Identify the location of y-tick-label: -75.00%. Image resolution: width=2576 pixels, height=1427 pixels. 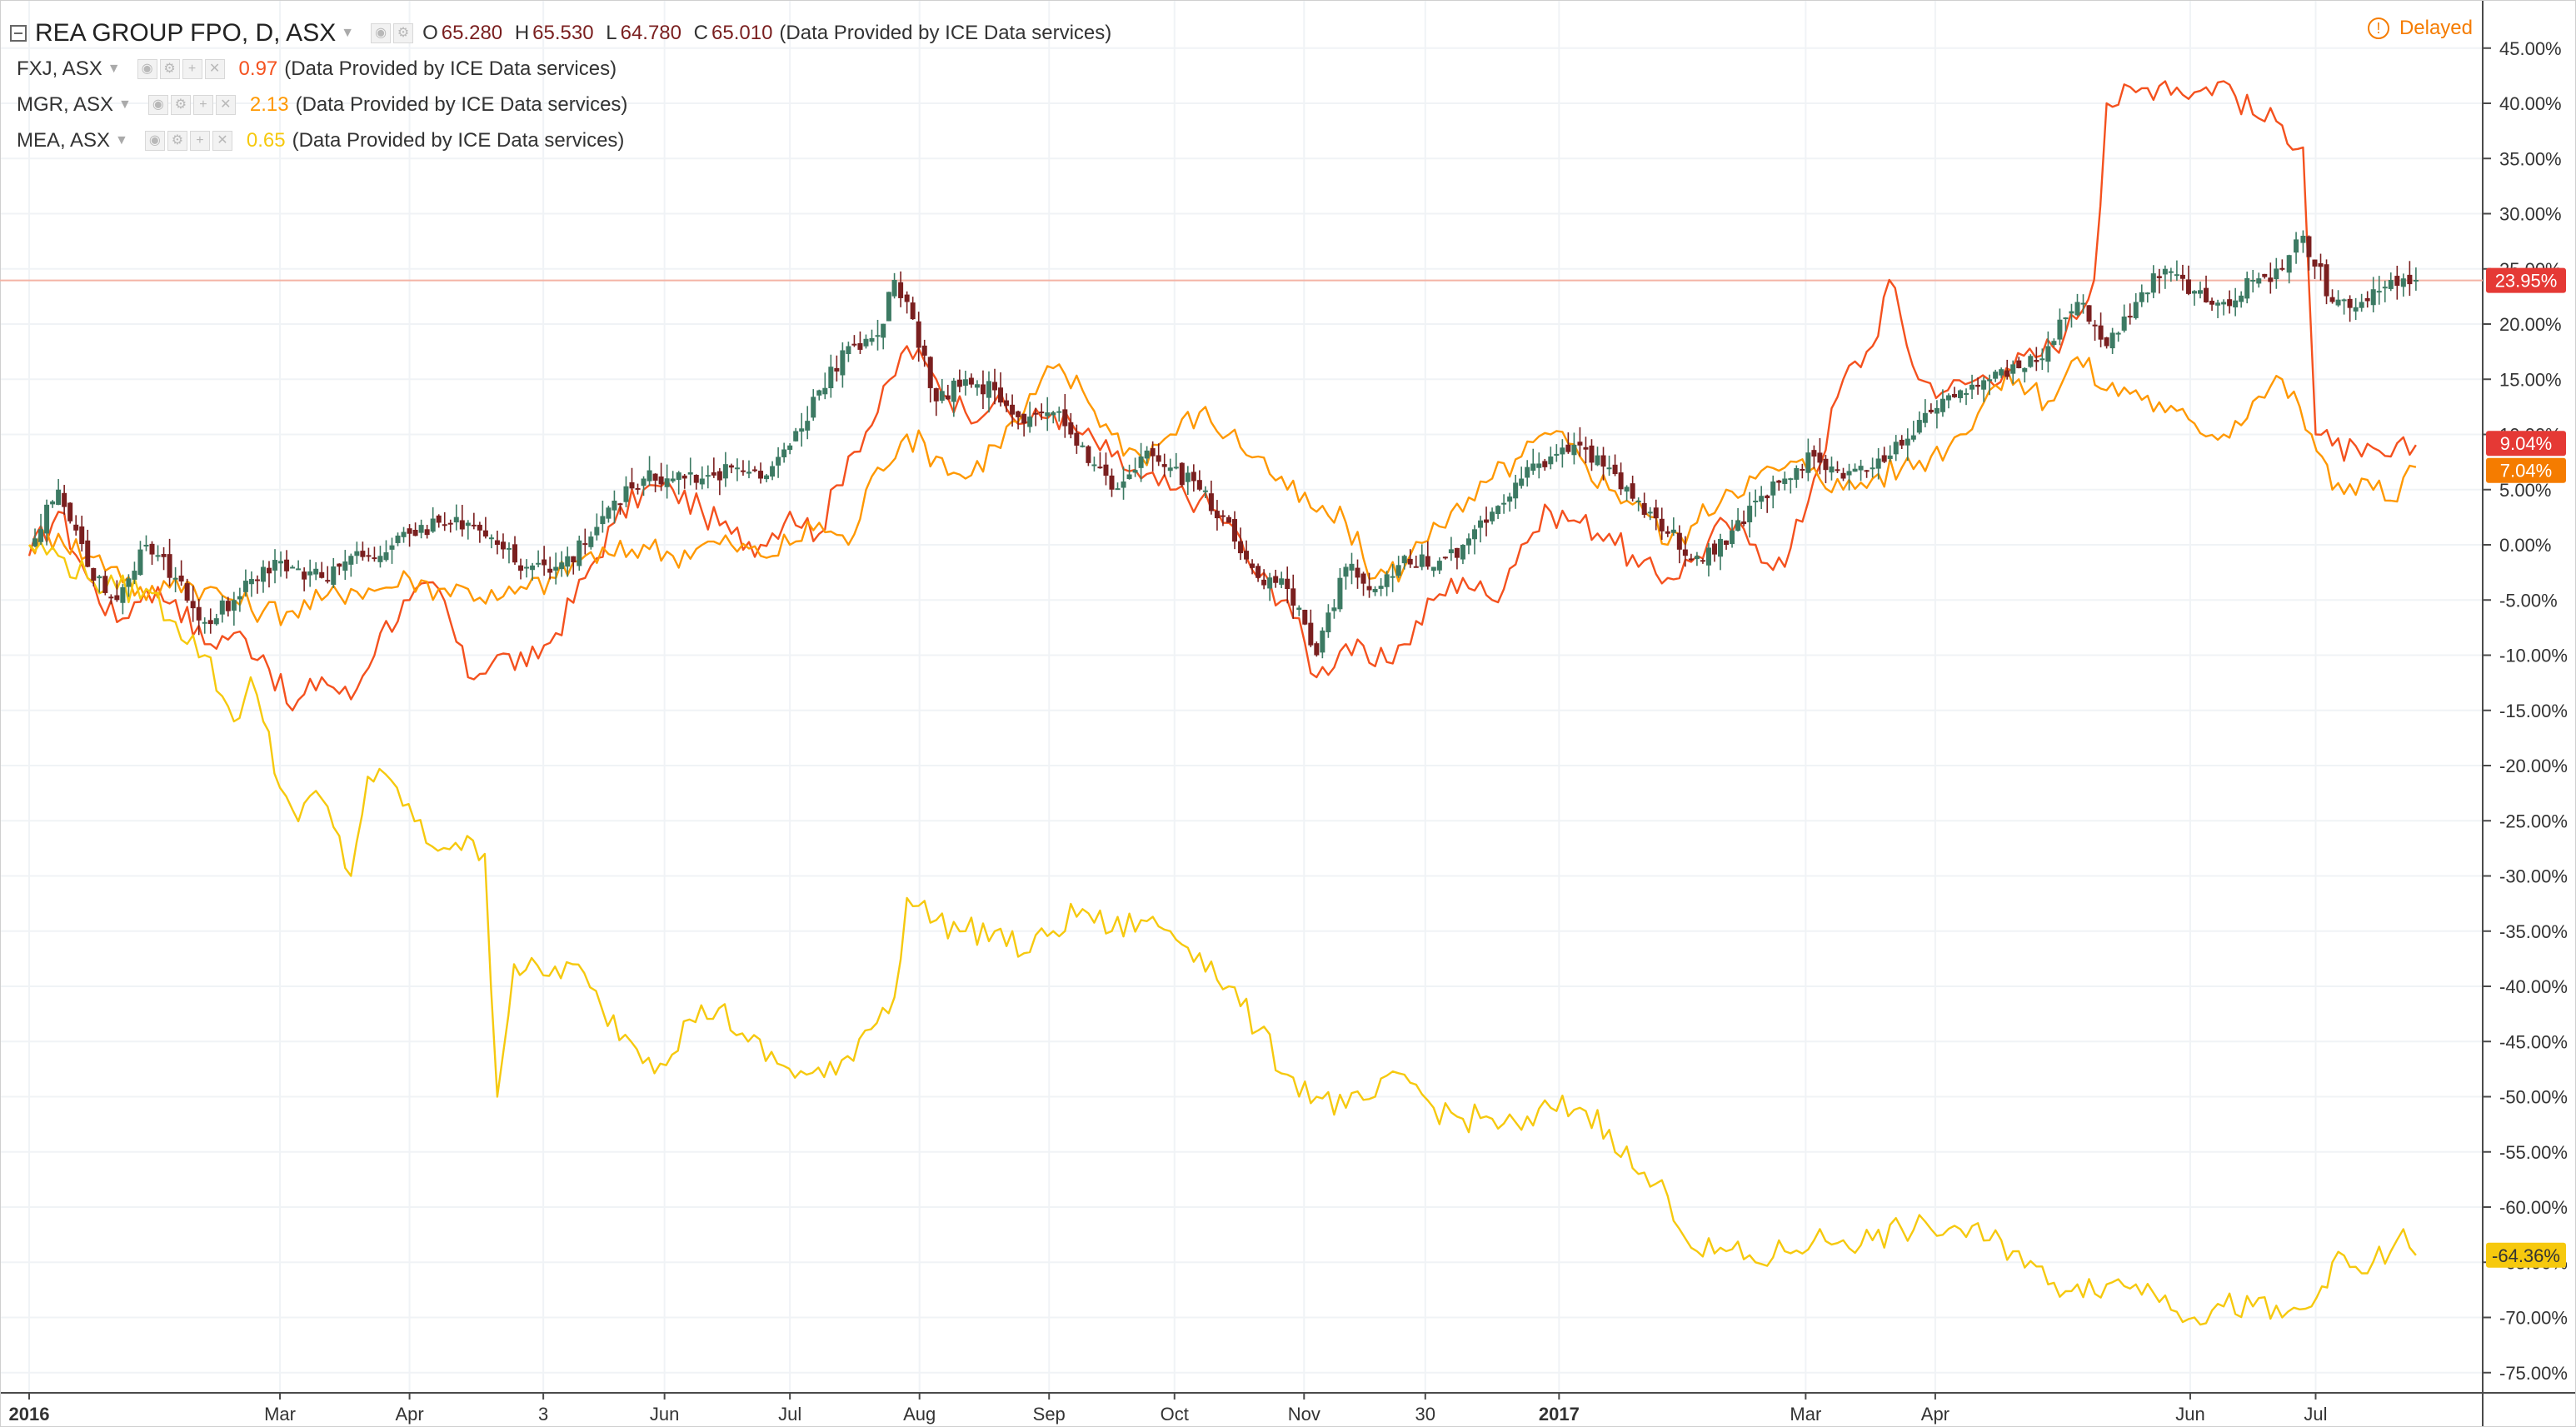
(2533, 1373).